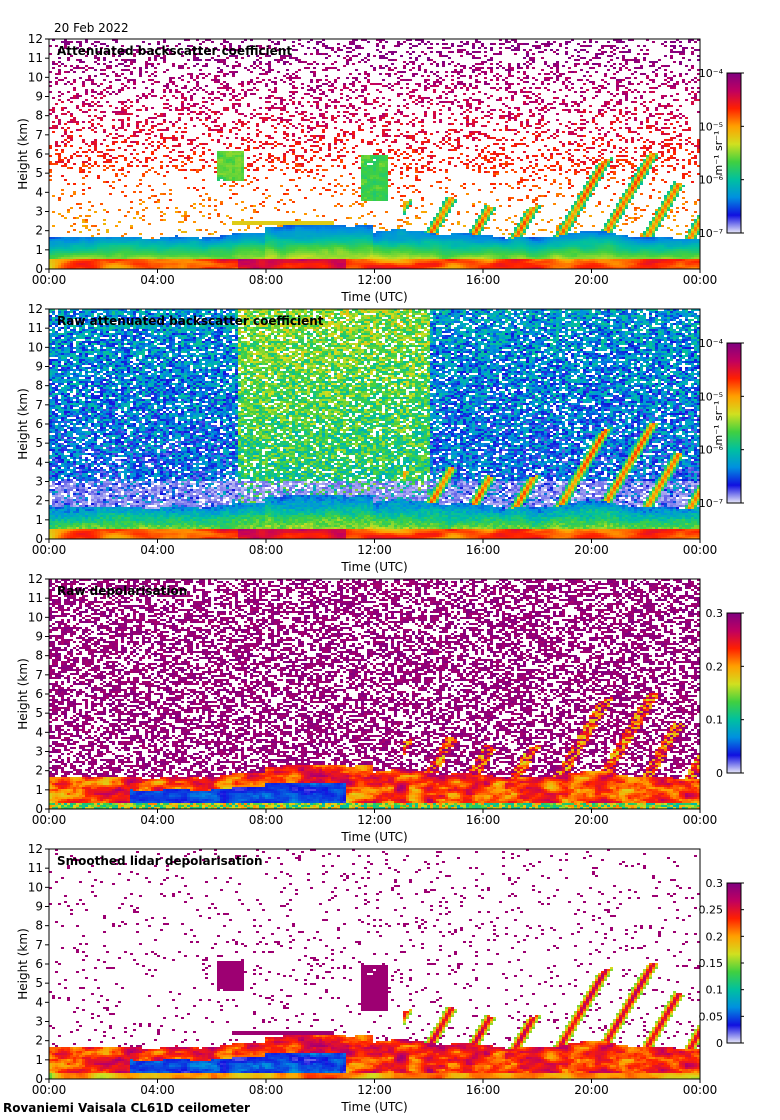  I want to click on colorbar-tick-label: 10⁻⁶, so click(711, 180).